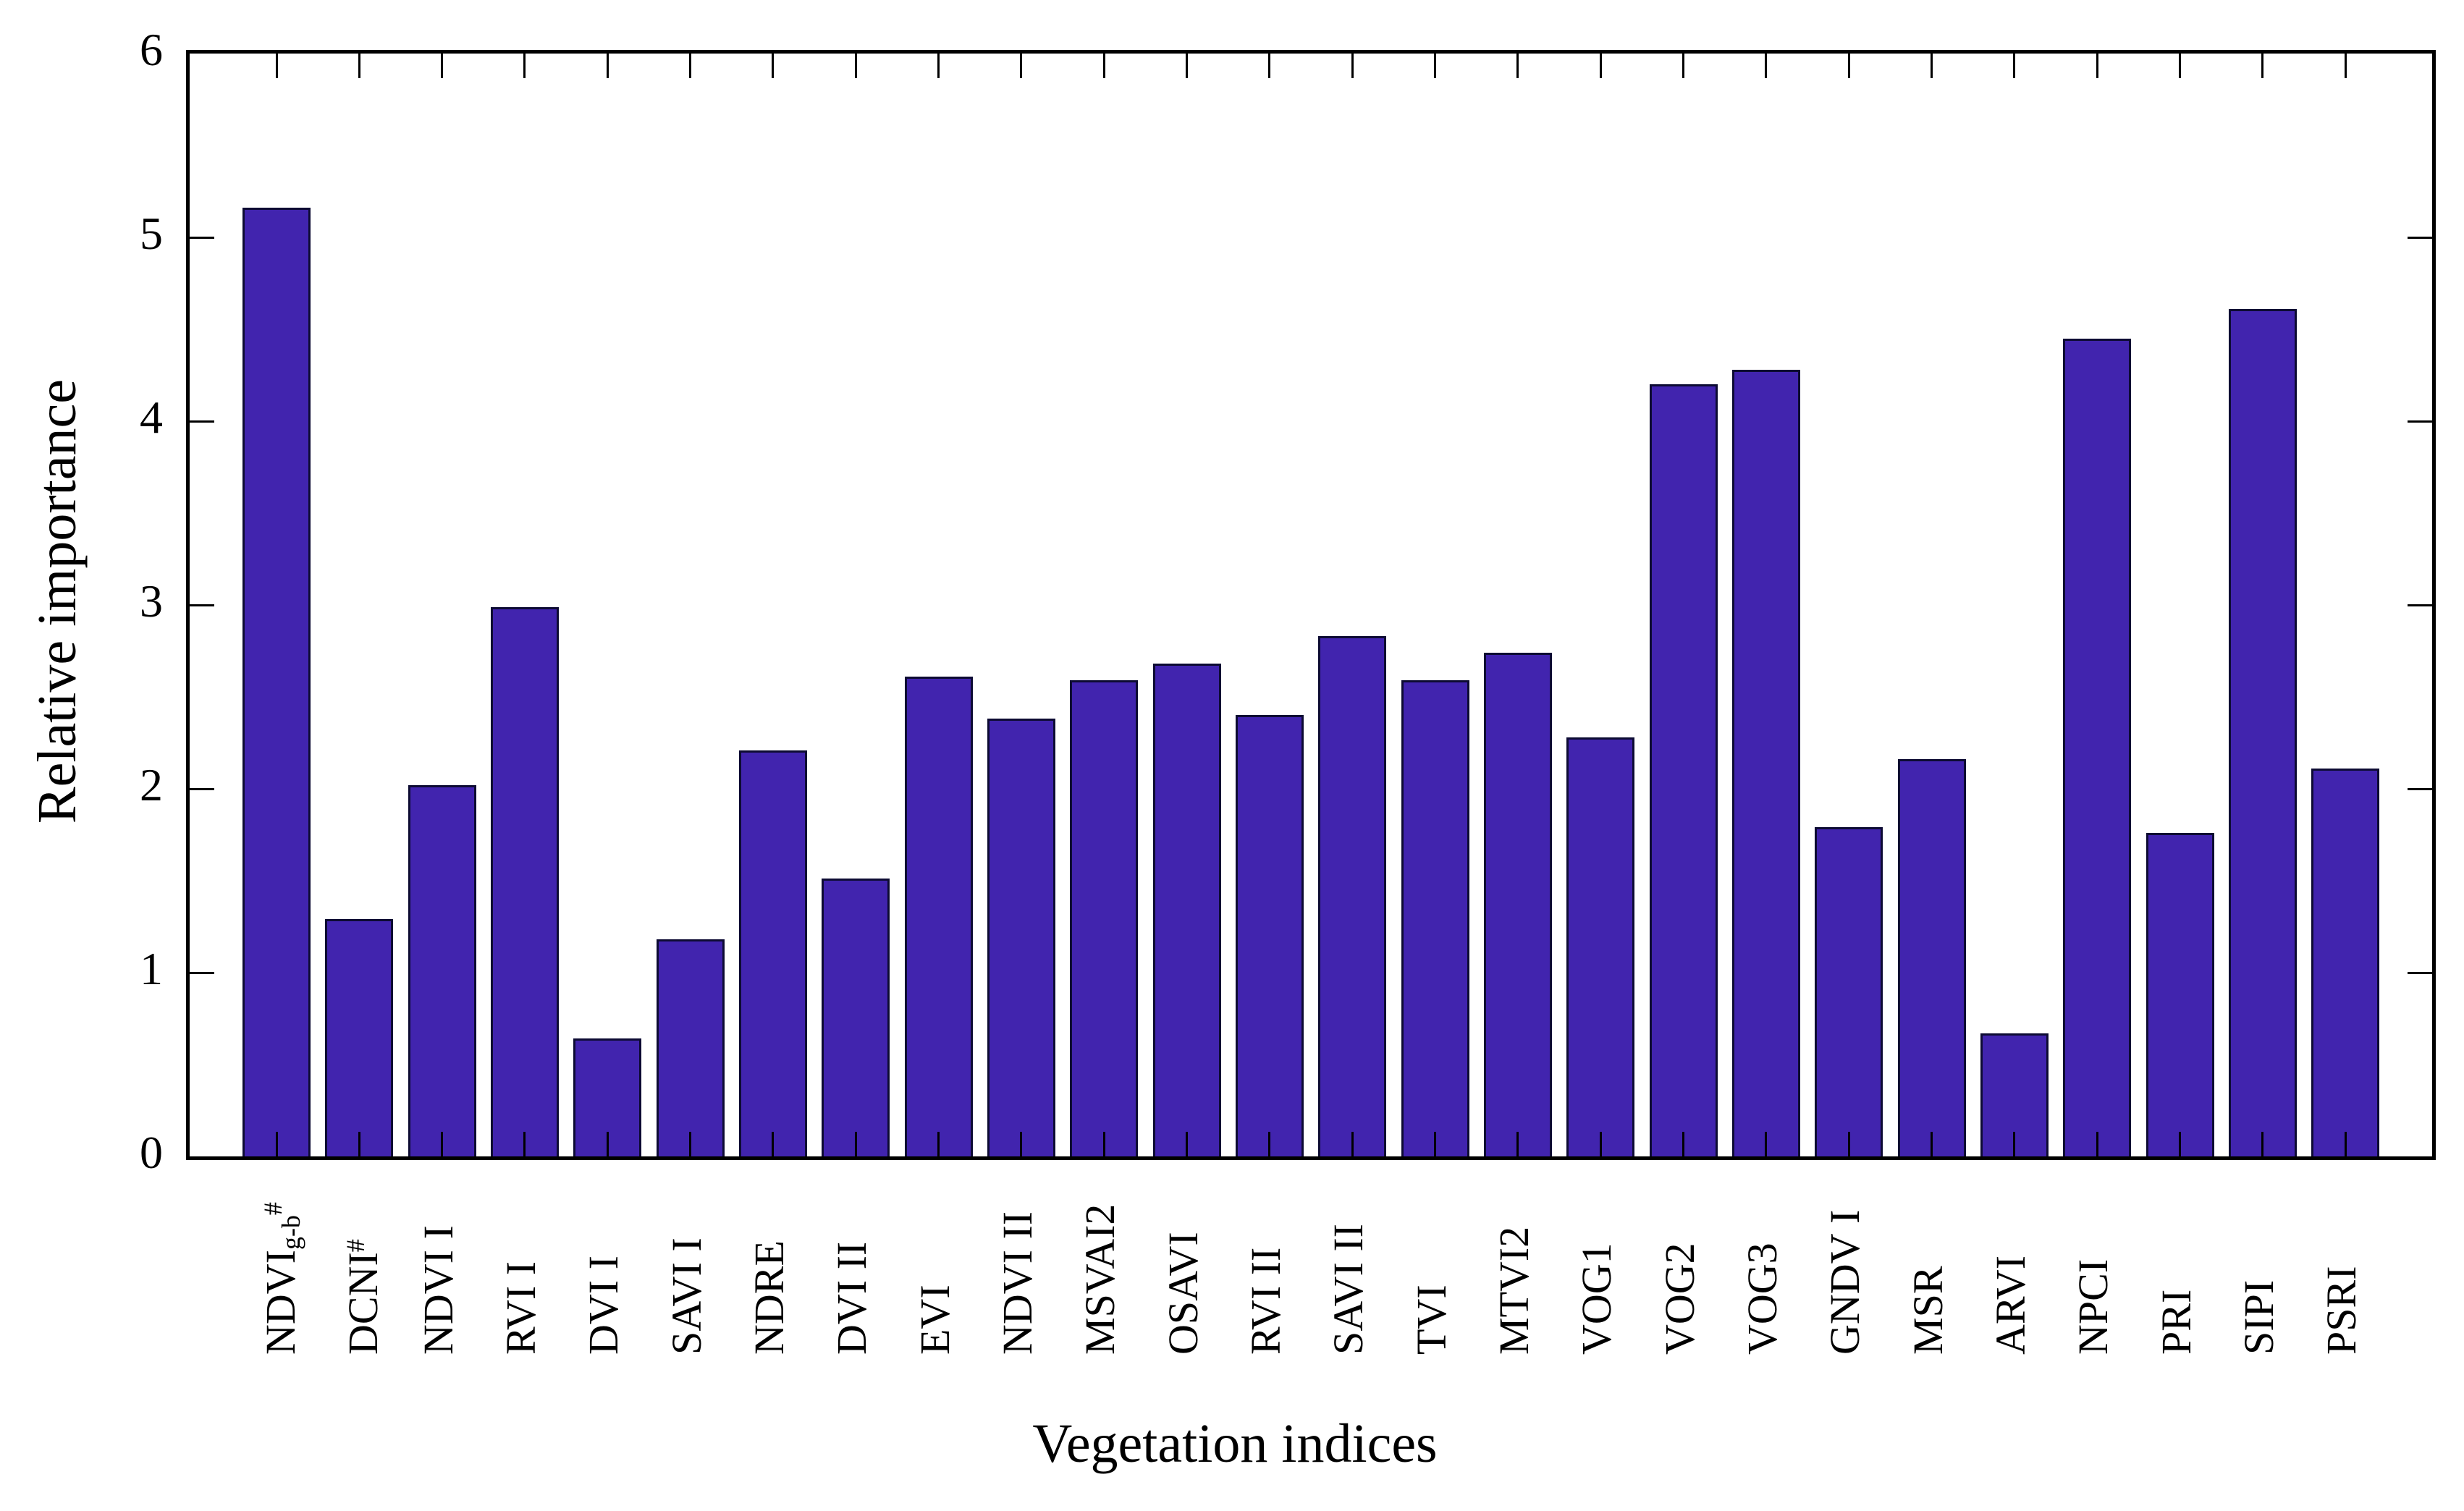 The height and width of the screenshot is (1511, 2464). I want to click on bar-evi, so click(938, 917).